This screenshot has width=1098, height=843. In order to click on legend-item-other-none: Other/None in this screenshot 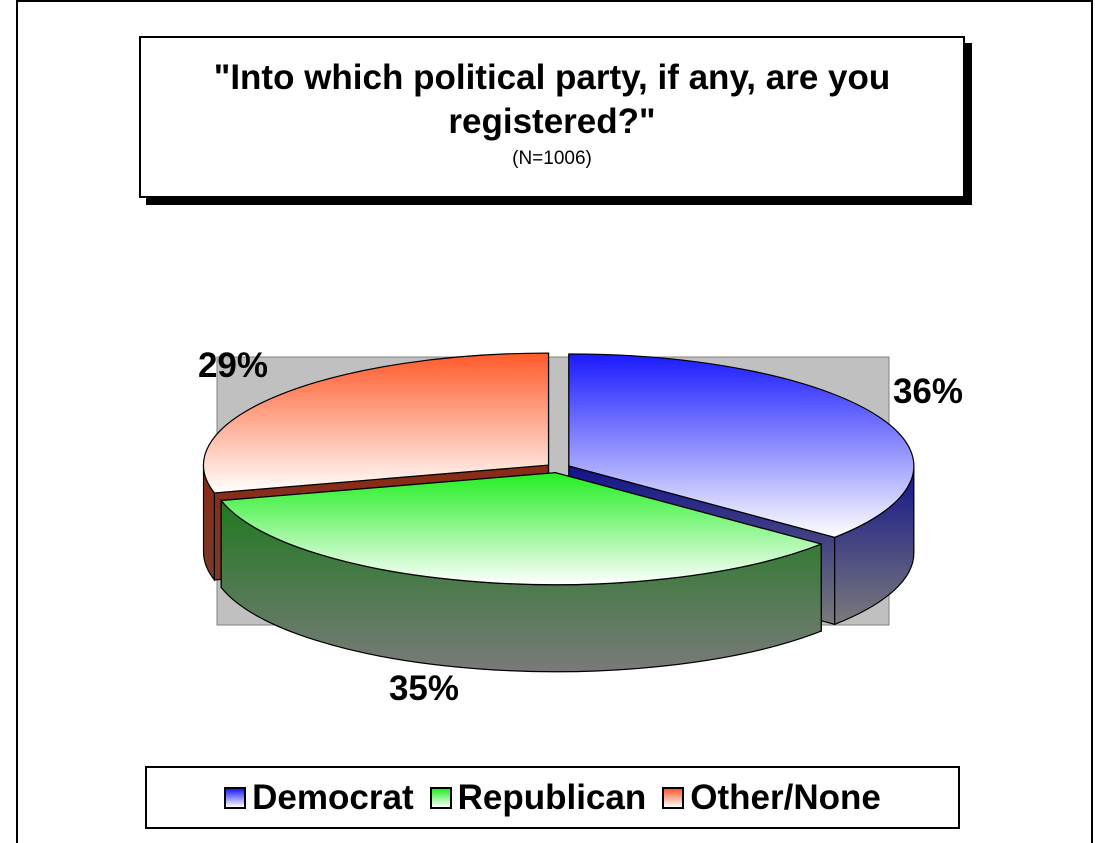, I will do `click(771, 798)`.